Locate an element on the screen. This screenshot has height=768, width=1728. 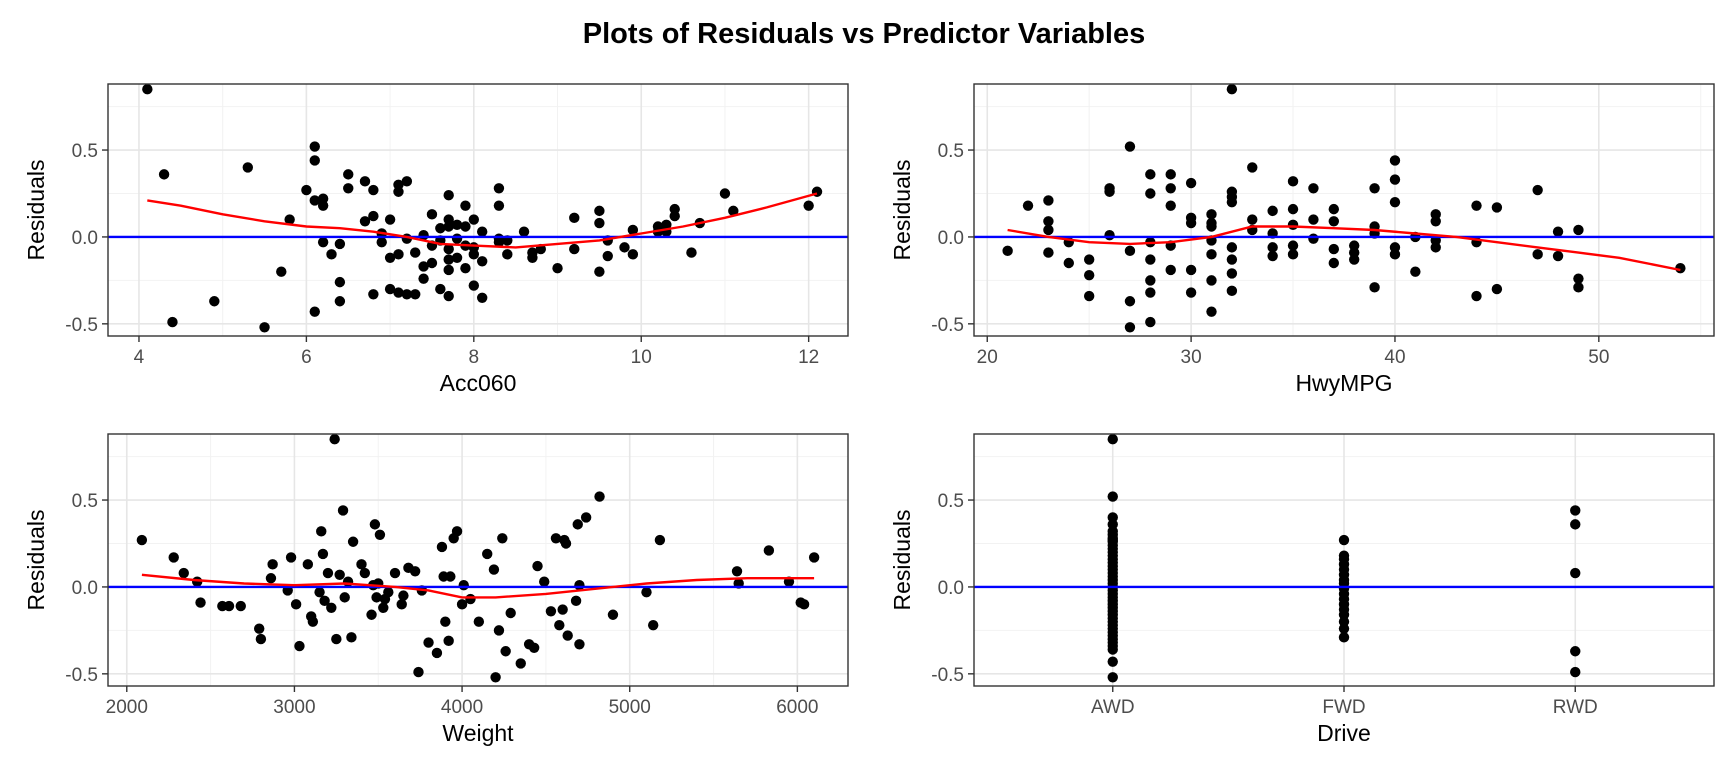
panel-border is located at coordinates (1344, 210).